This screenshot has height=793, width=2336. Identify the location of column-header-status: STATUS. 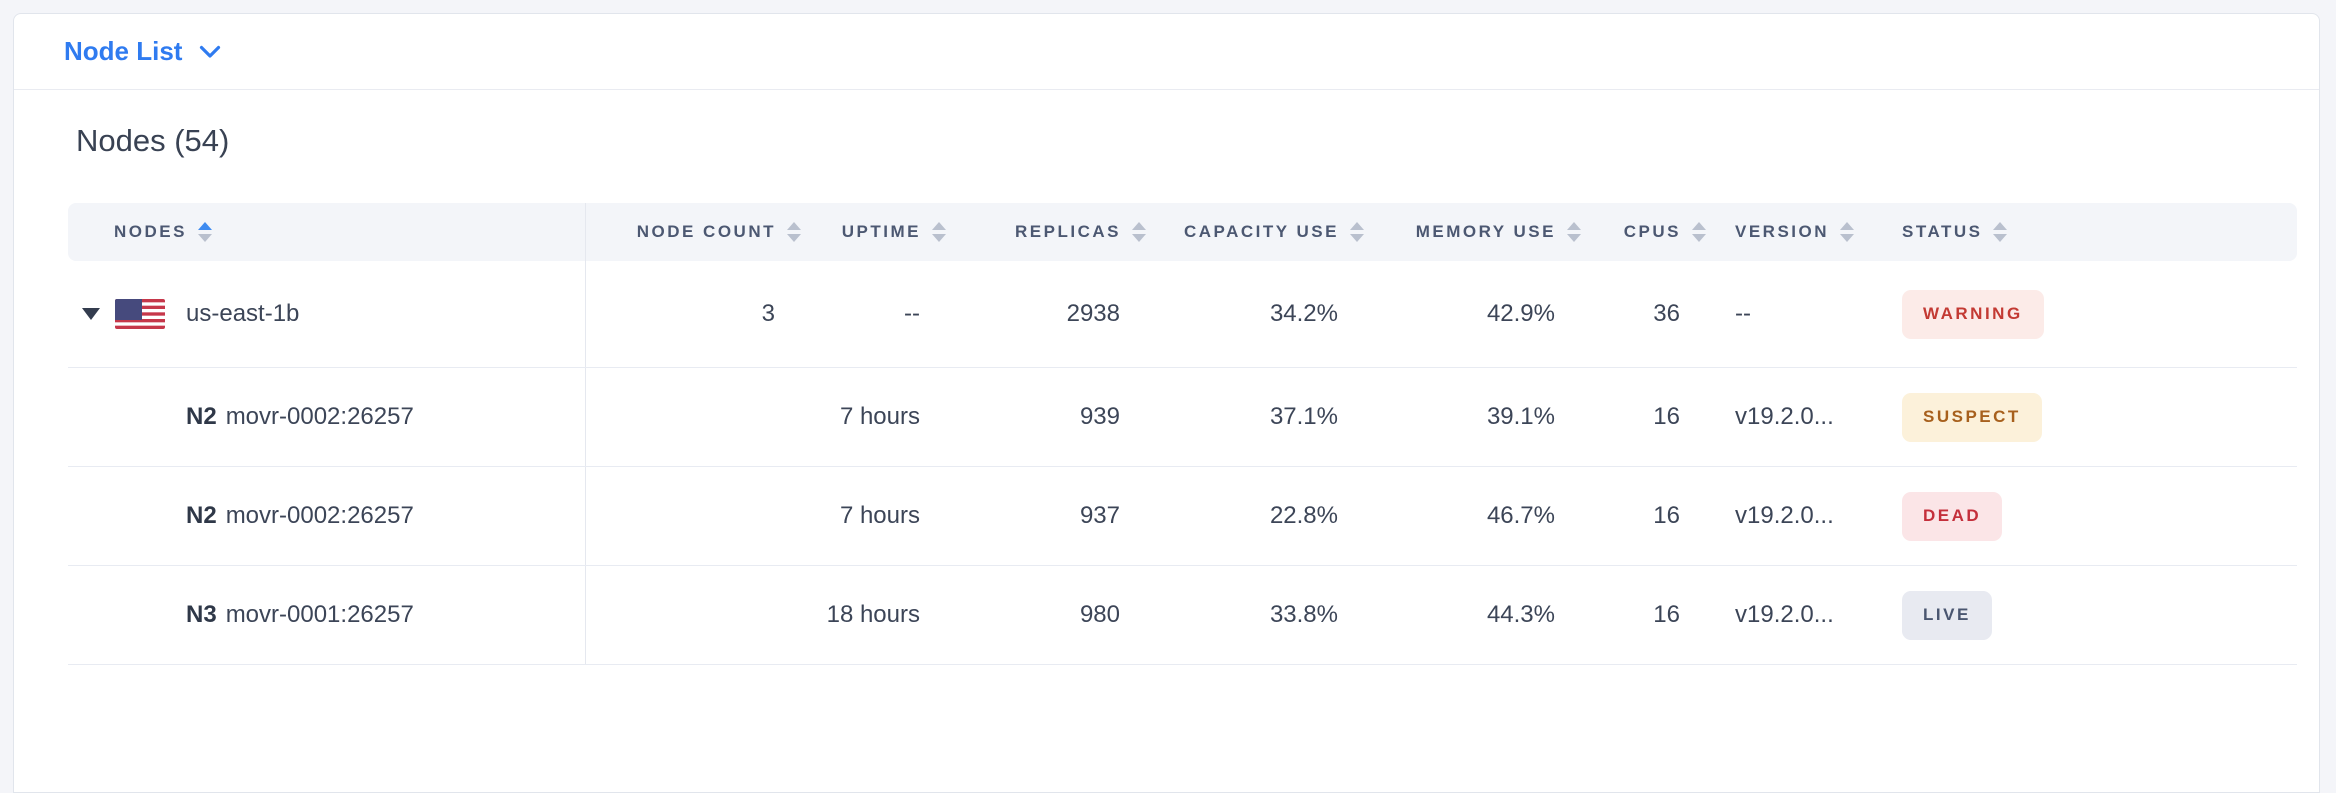
(2086, 232).